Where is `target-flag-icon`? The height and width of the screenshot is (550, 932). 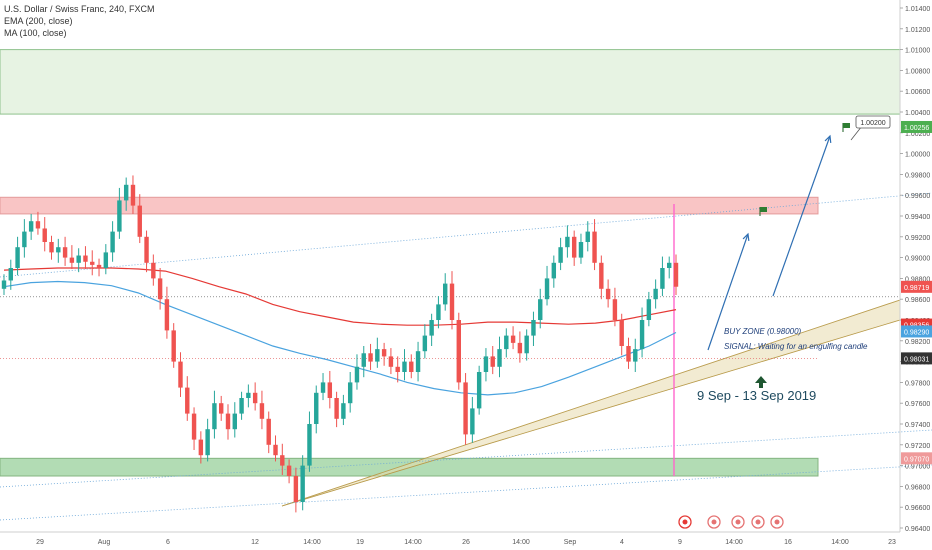 target-flag-icon is located at coordinates (763, 211).